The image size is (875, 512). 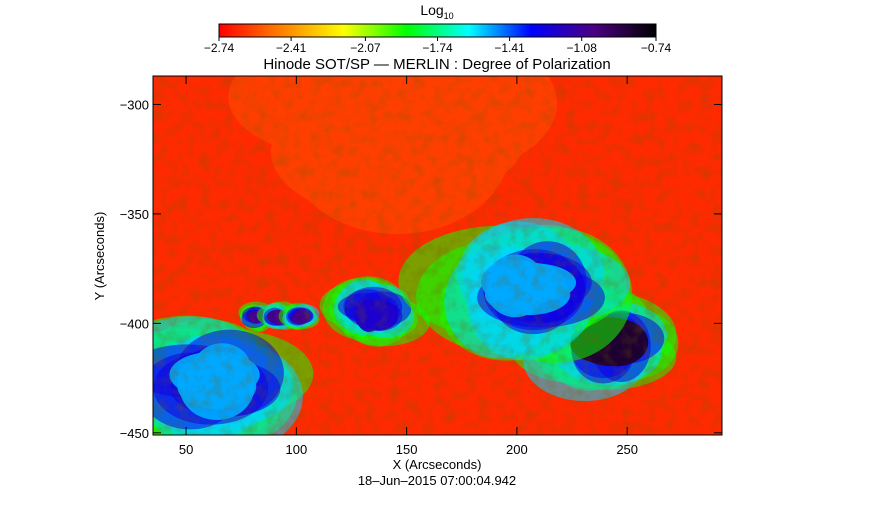 What do you see at coordinates (134, 104) in the screenshot?
I see `y-tick-label: −300` at bounding box center [134, 104].